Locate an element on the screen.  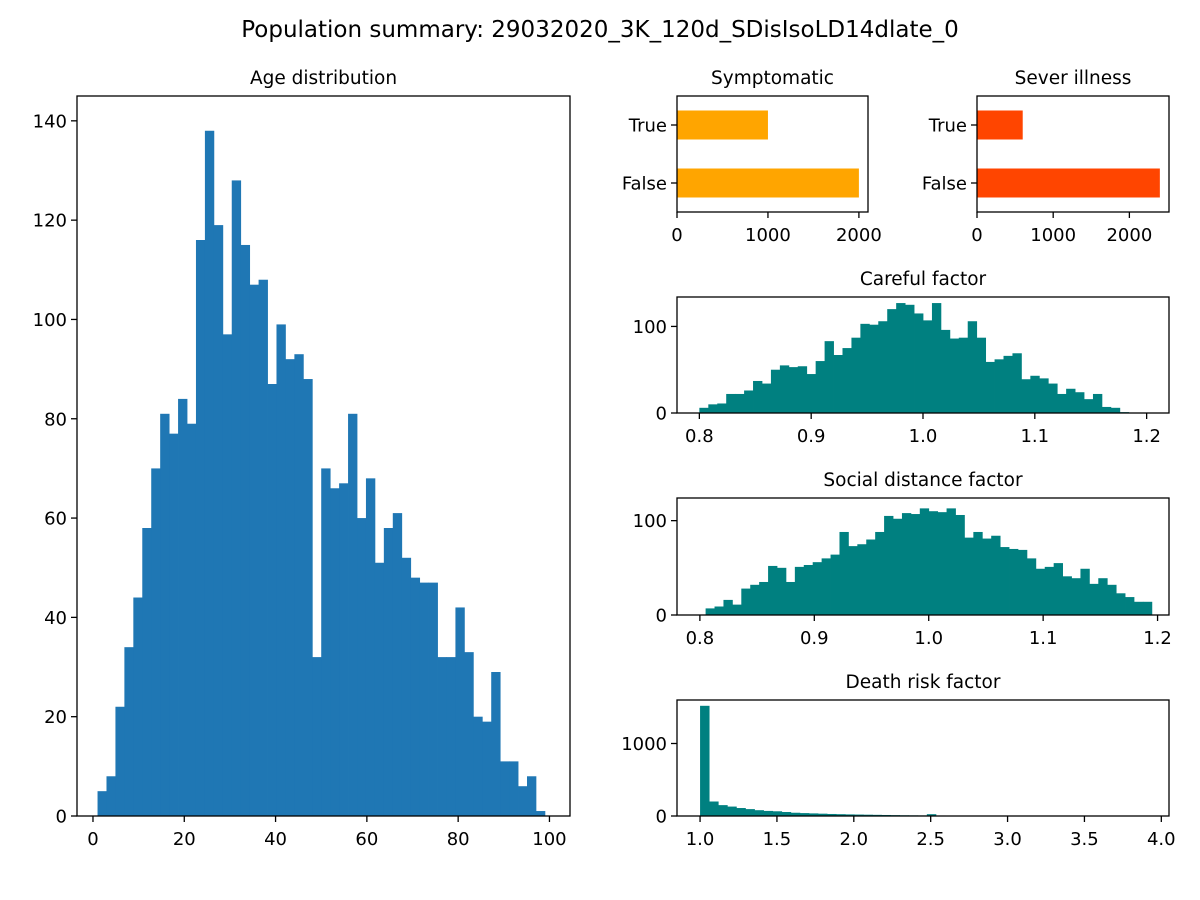
social-ytick-label: 100 is located at coordinates (650, 521).